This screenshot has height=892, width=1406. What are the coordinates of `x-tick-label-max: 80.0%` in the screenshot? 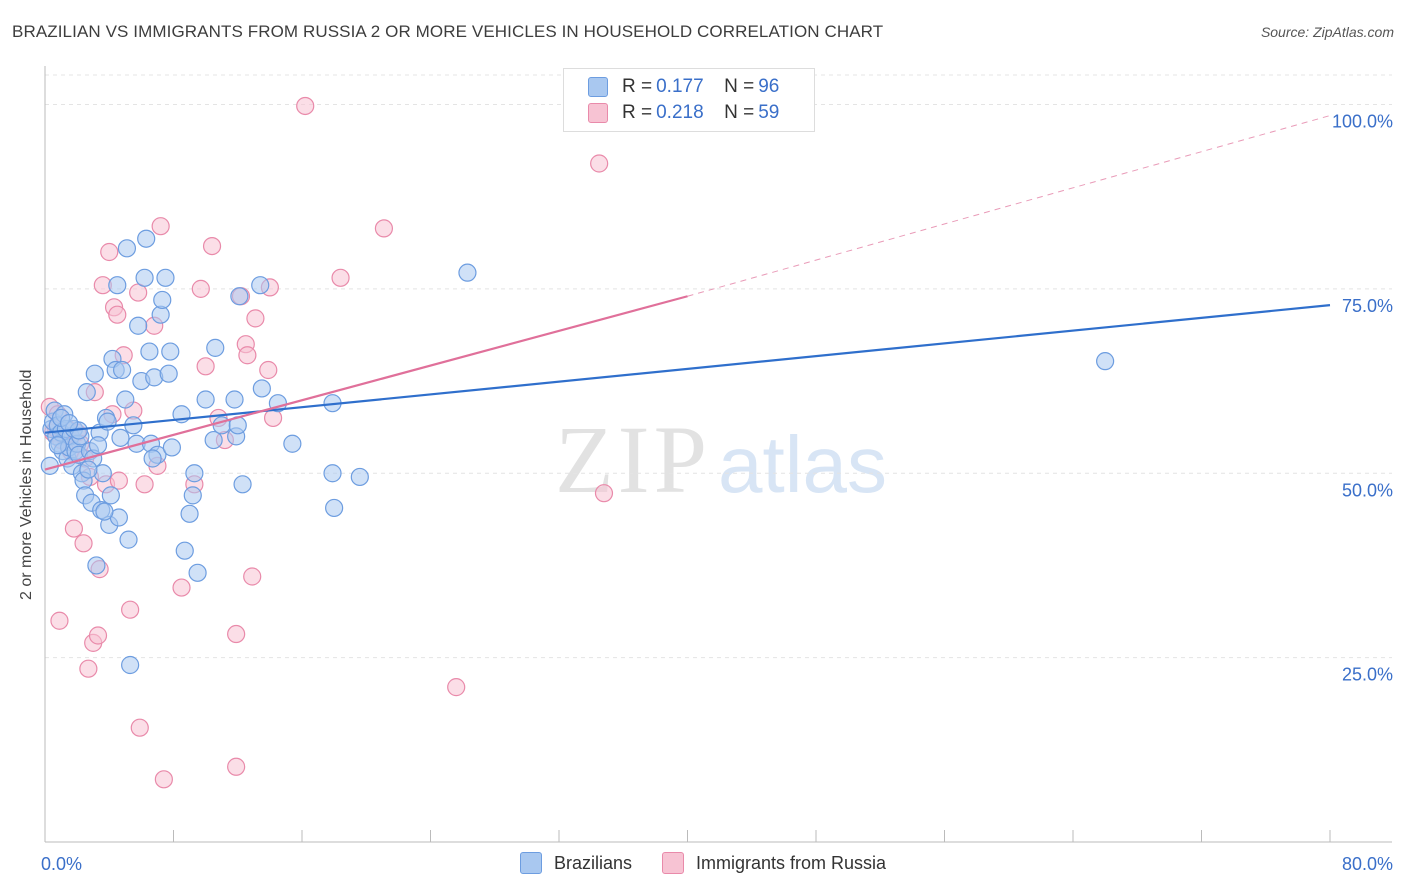 It's located at (1367, 864).